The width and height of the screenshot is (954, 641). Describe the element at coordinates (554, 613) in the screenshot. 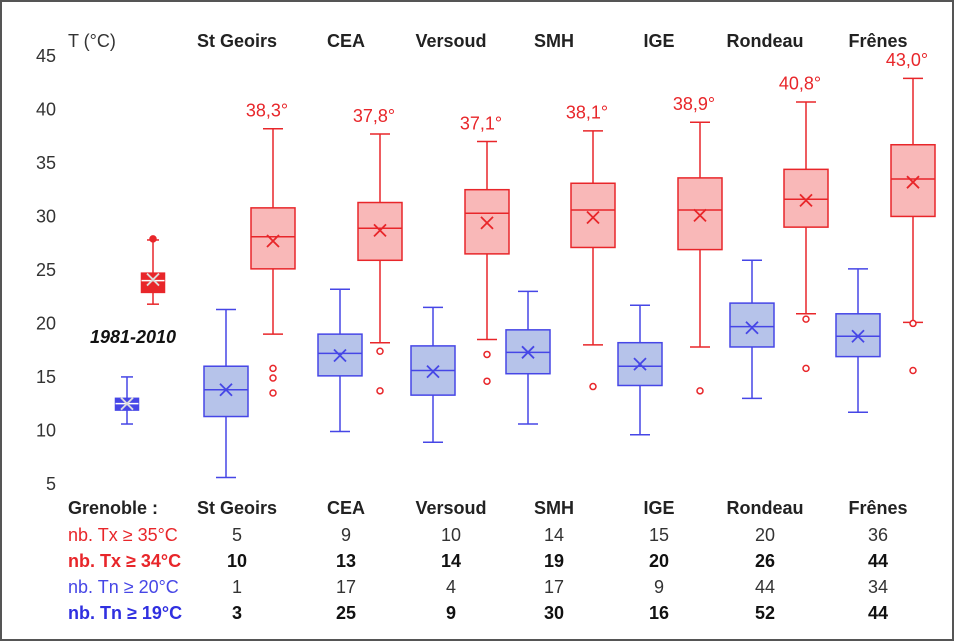

I see `table-cell: 30` at that location.